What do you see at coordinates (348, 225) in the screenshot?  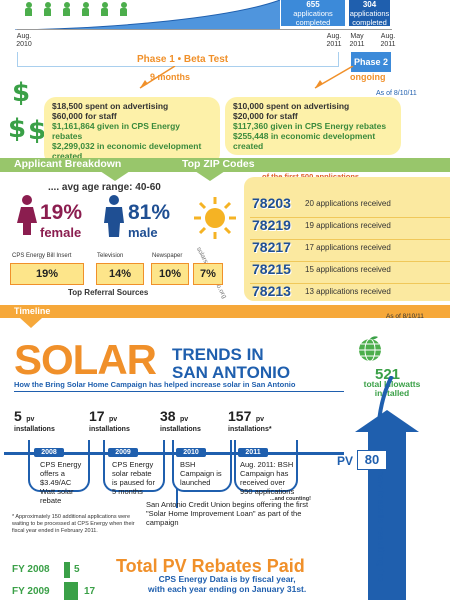 I see `zip-count: 19 applications received` at bounding box center [348, 225].